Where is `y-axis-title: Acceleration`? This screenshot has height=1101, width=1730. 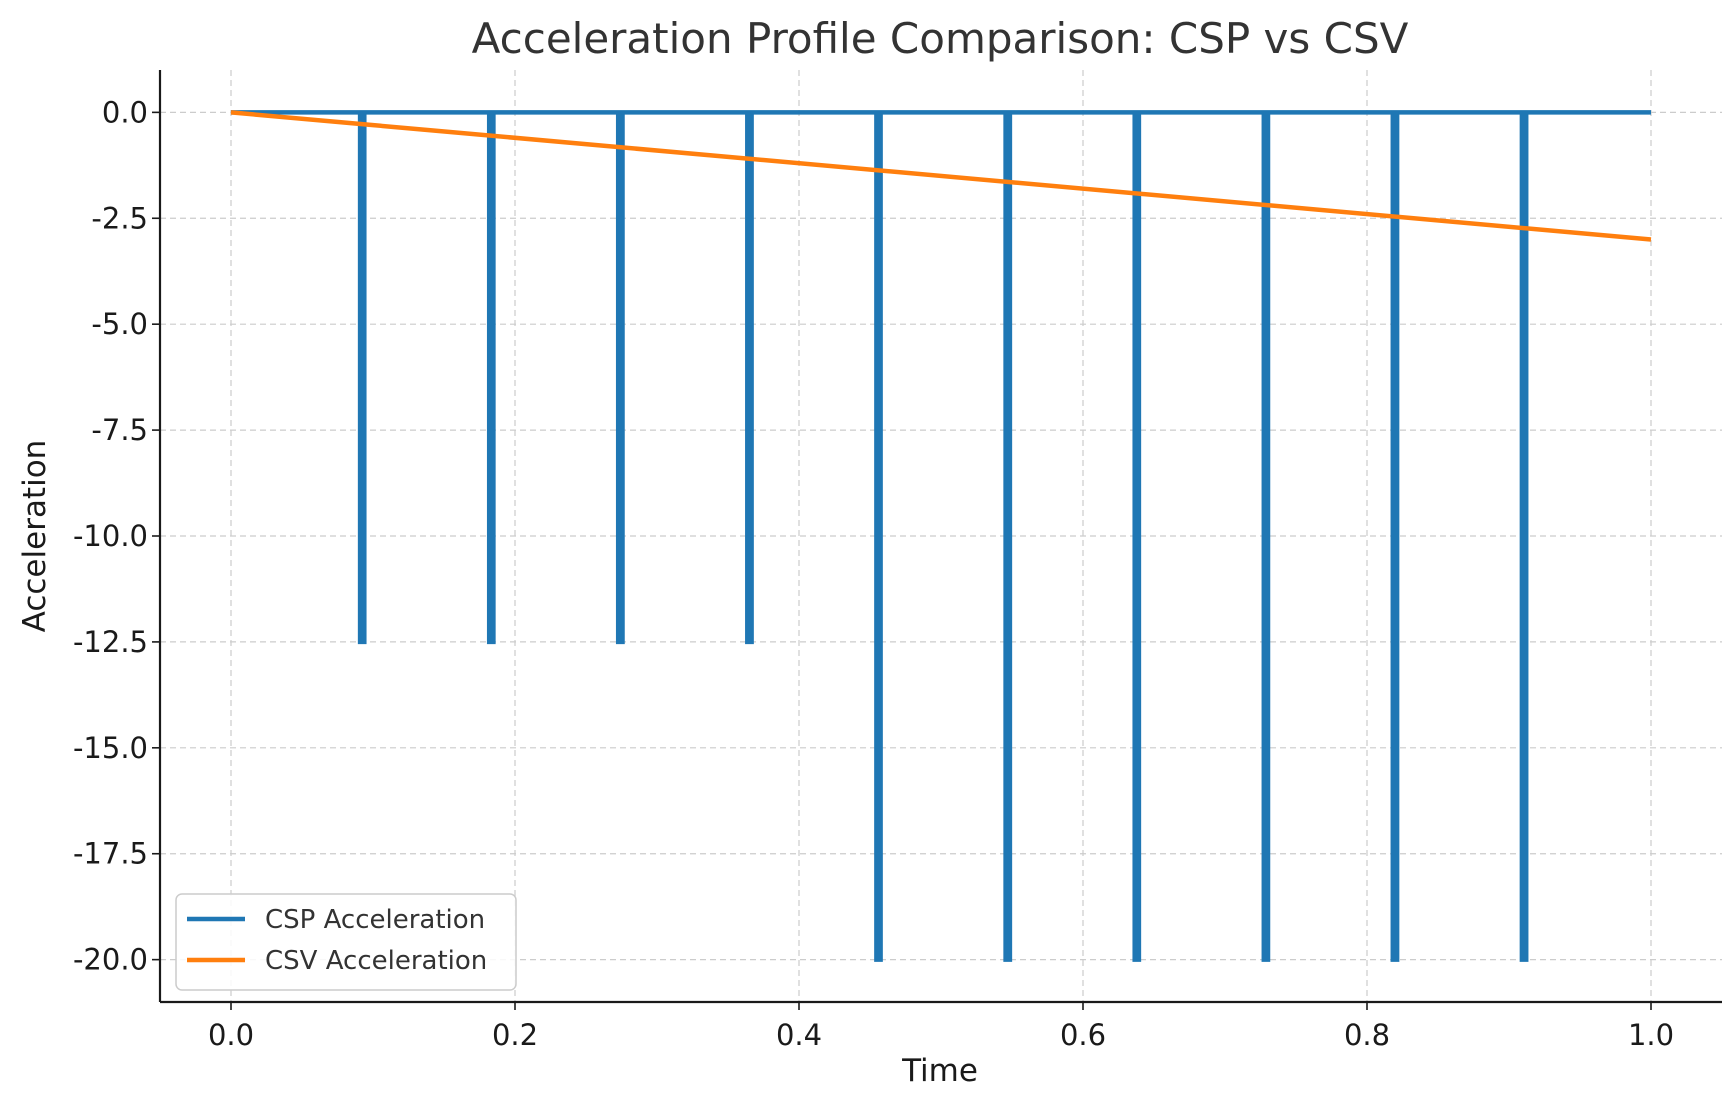 y-axis-title: Acceleration is located at coordinates (35, 536).